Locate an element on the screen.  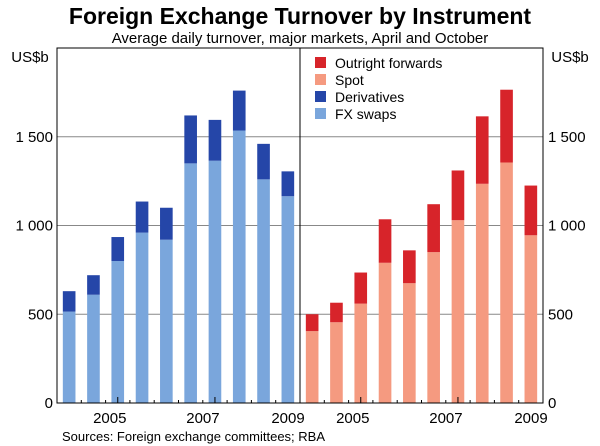
y-tick-label-right: 1 000 is located at coordinates (567, 226).